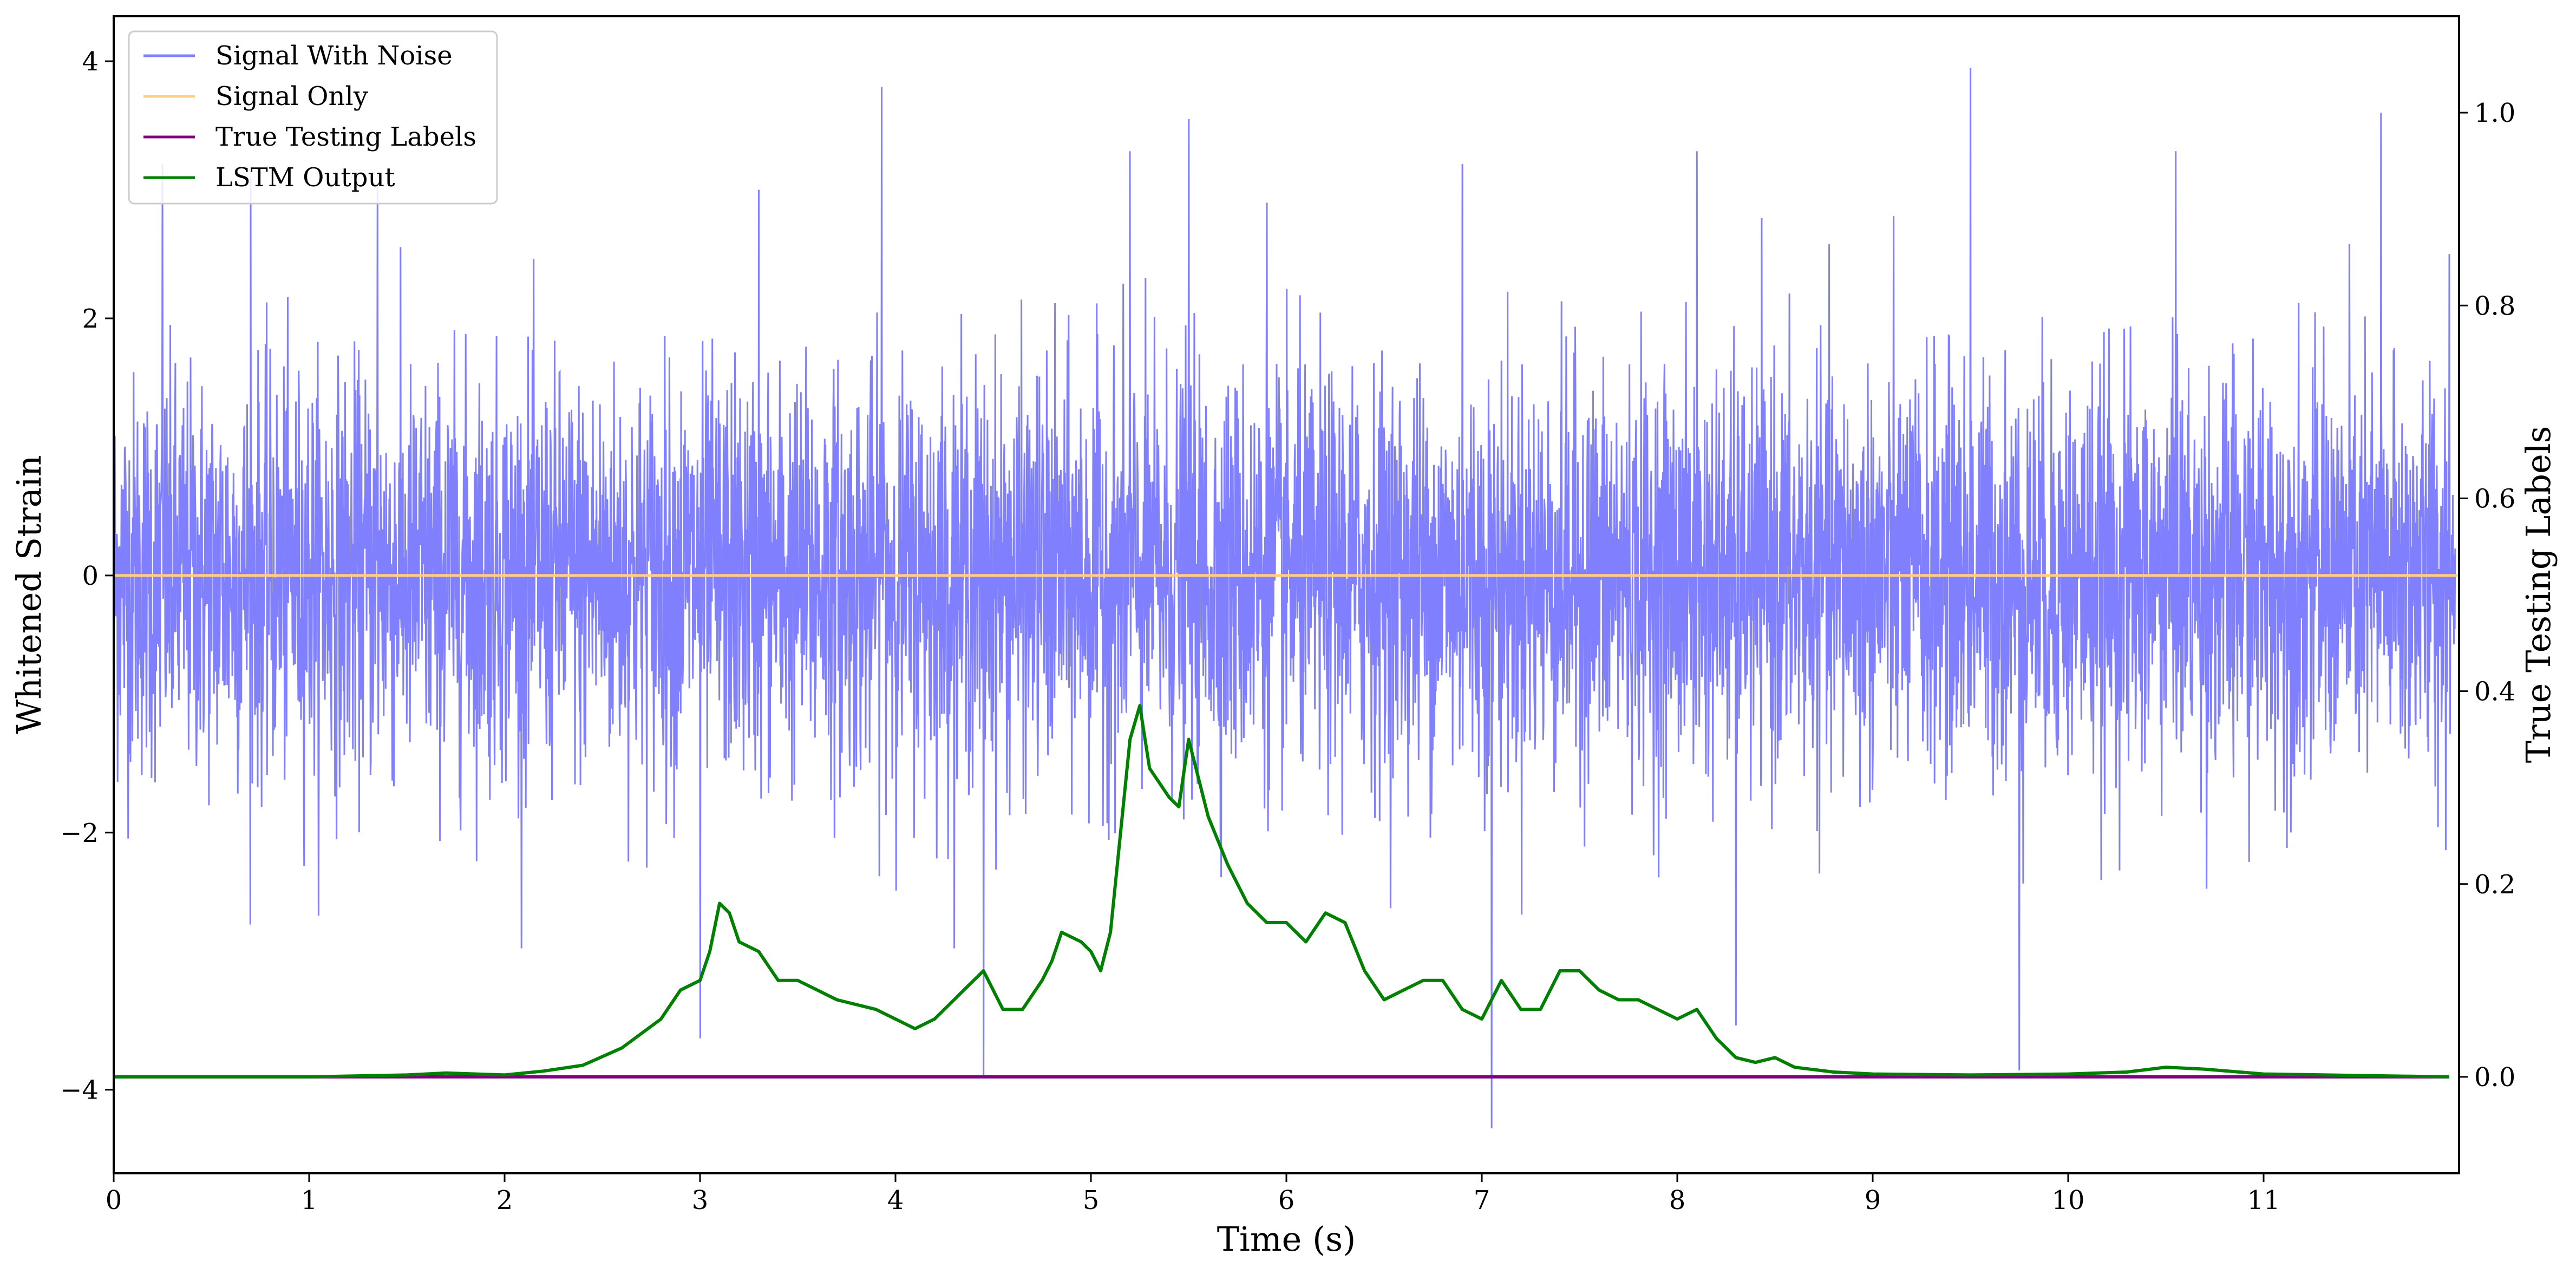 This screenshot has width=2576, height=1274. Describe the element at coordinates (2263, 1200) in the screenshot. I see `x-tick-label: 11` at that location.